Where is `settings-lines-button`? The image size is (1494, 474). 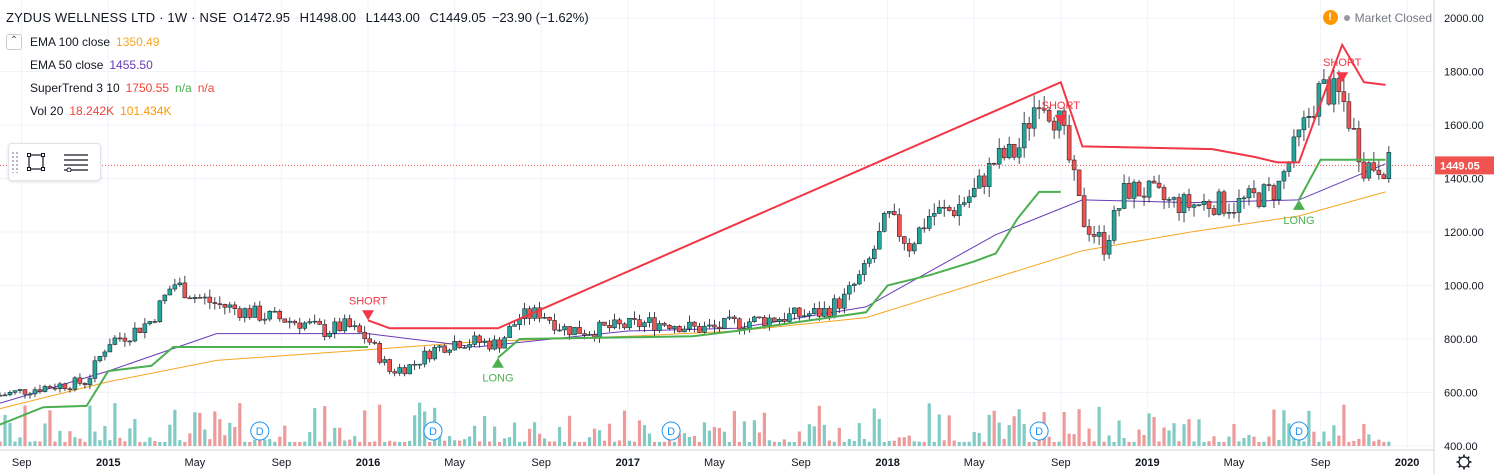 settings-lines-button is located at coordinates (76, 162).